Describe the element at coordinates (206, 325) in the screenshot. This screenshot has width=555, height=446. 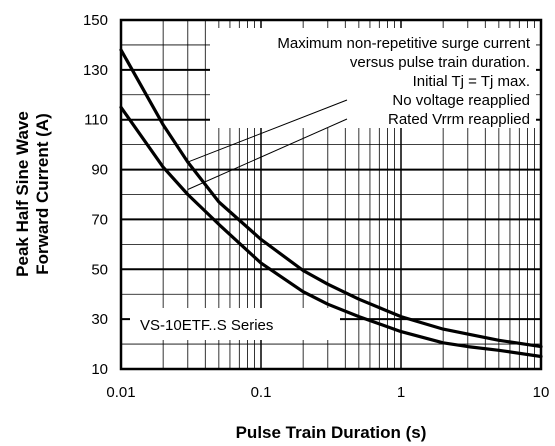
I see `series-label: VS-10ETF..S Series` at that location.